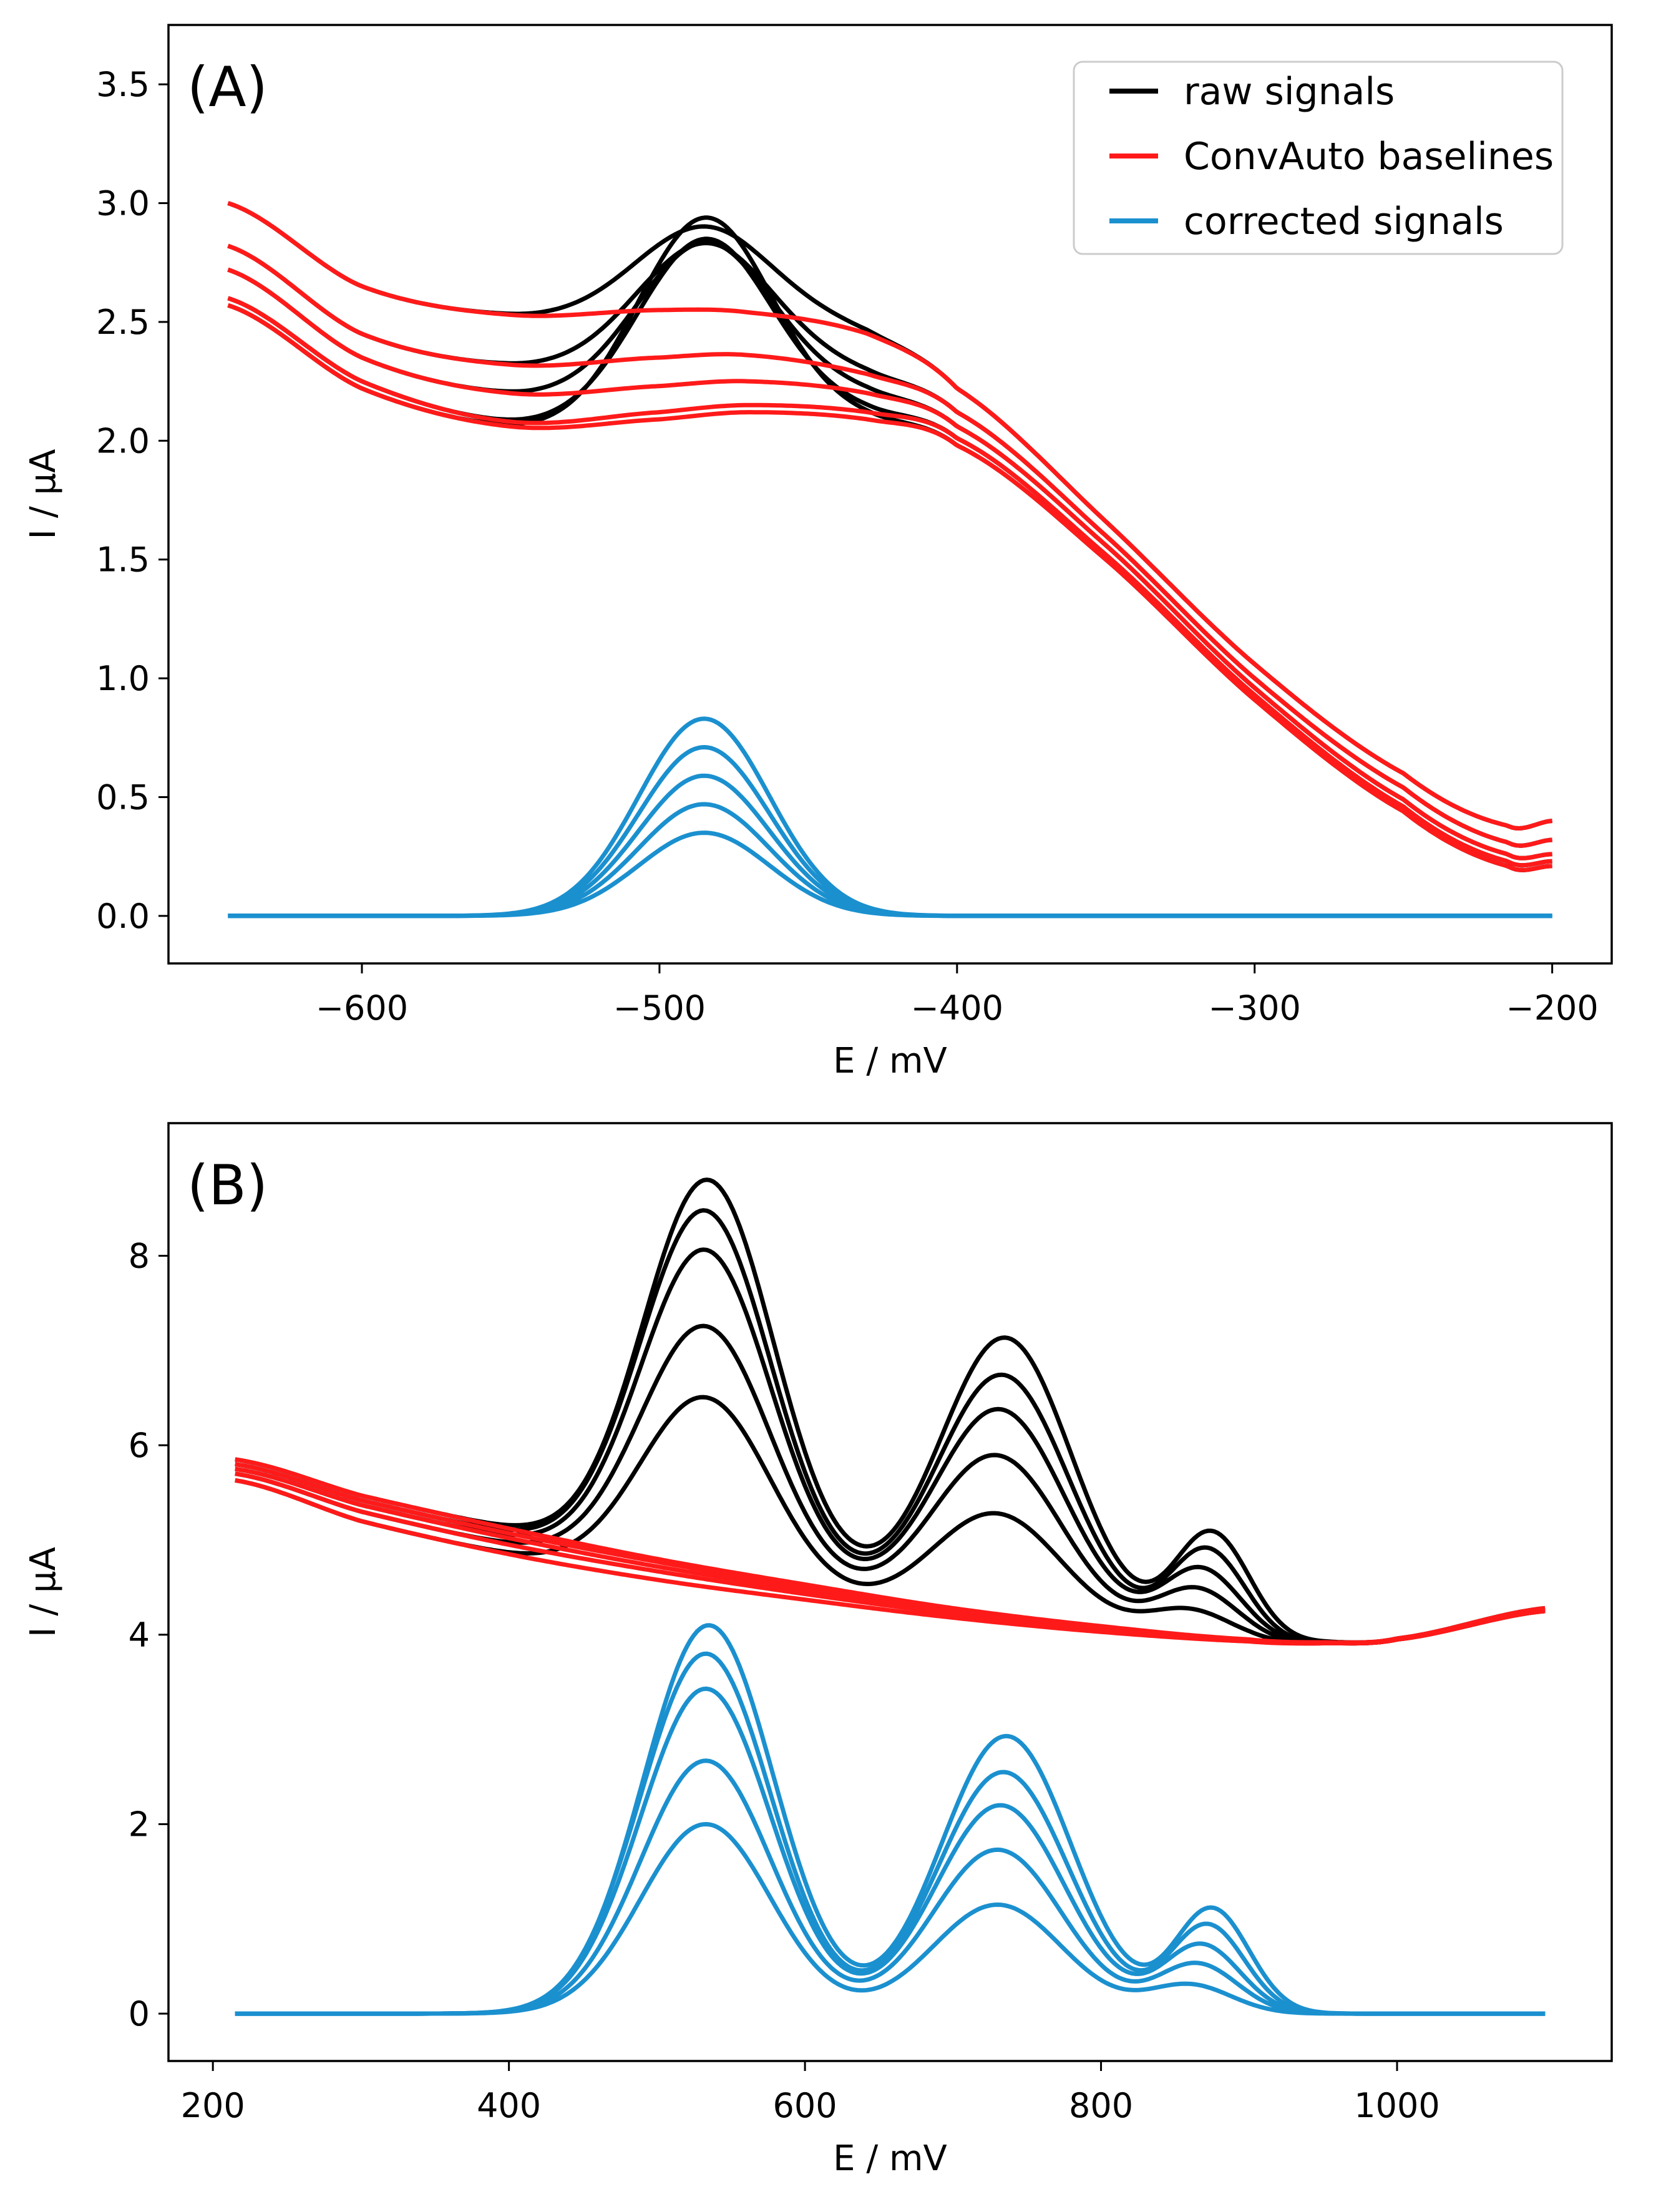  I want to click on legend-frame, so click(1318, 158).